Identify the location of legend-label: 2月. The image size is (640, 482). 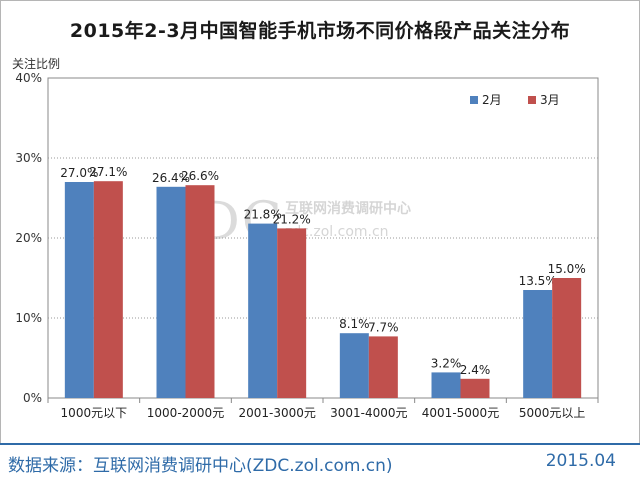
(492, 100).